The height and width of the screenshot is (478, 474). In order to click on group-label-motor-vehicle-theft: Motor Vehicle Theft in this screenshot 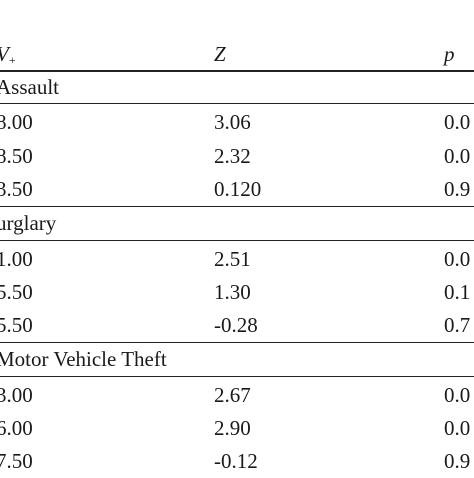, I will do `click(83, 359)`.